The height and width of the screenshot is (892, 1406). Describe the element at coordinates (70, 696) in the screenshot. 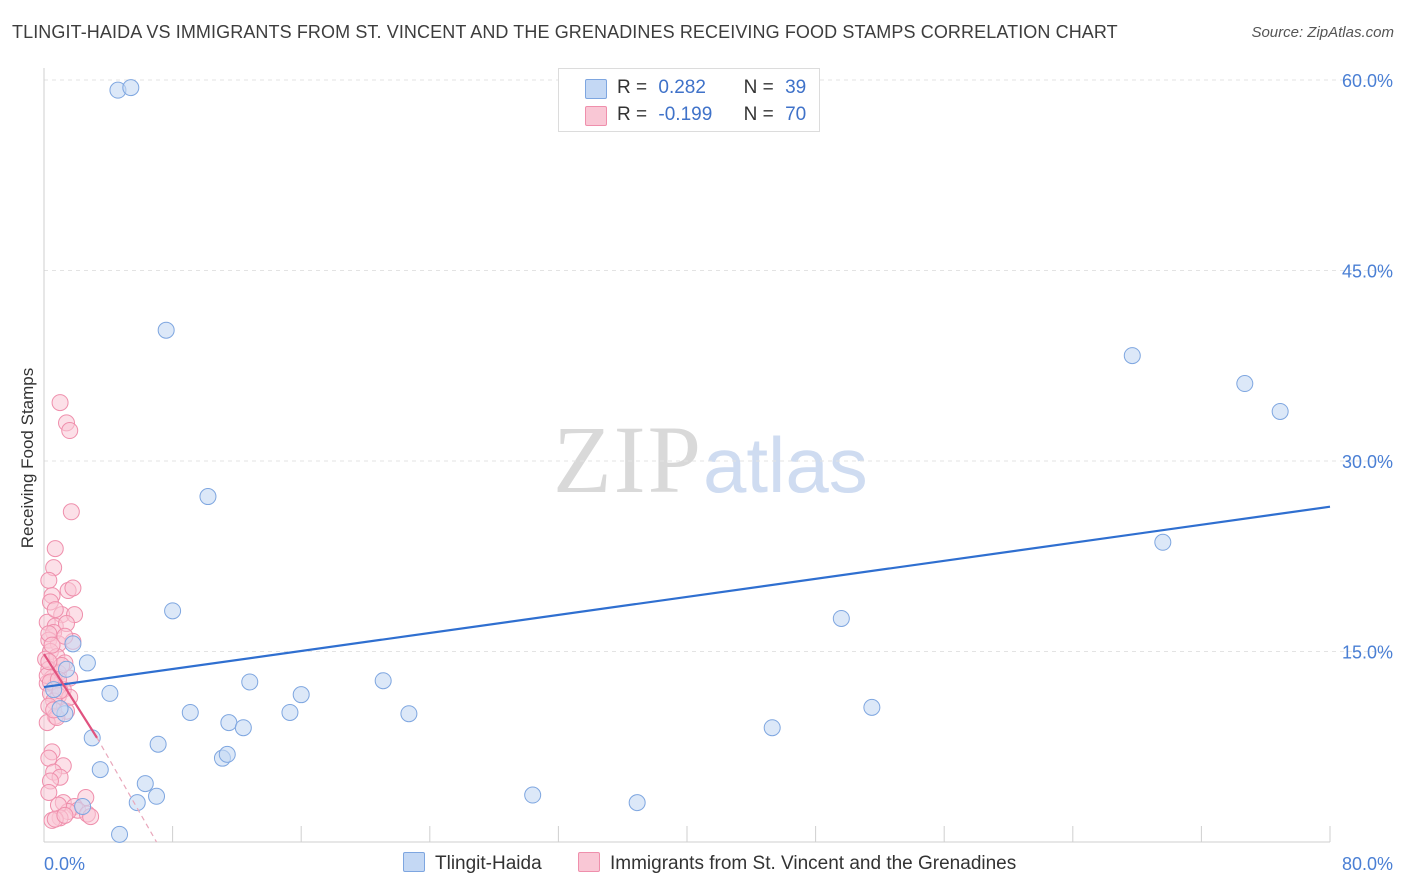

I see `trend-line-immigrants` at that location.